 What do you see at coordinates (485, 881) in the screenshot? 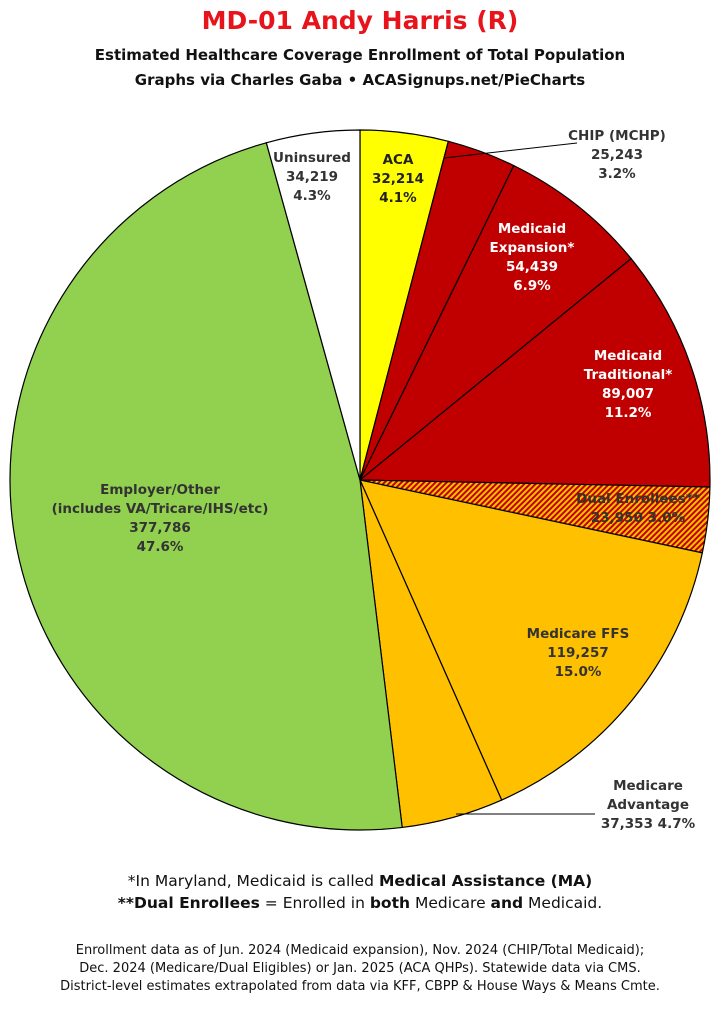
I see `footnote-medicaid-bold: Medical Assistance (MA)` at bounding box center [485, 881].